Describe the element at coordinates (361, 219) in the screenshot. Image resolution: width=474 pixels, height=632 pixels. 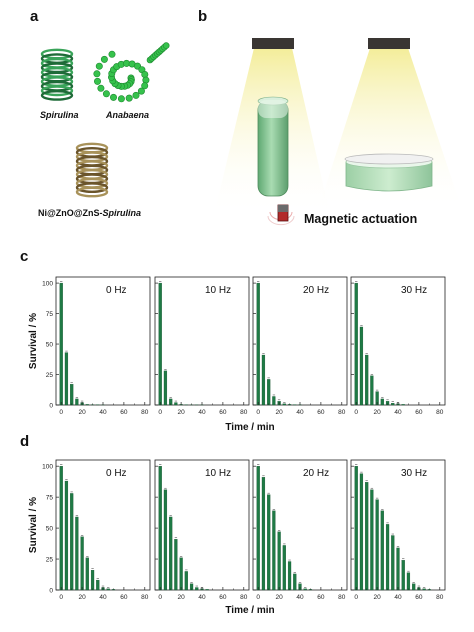
I see `magnetic-actuation-label: Magnetic actuation` at that location.